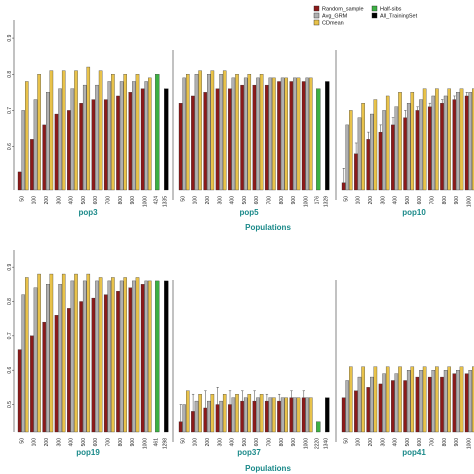 This screenshot has width=474, height=474. Describe the element at coordinates (249, 212) in the screenshot. I see `panel-label: pop5` at that location.